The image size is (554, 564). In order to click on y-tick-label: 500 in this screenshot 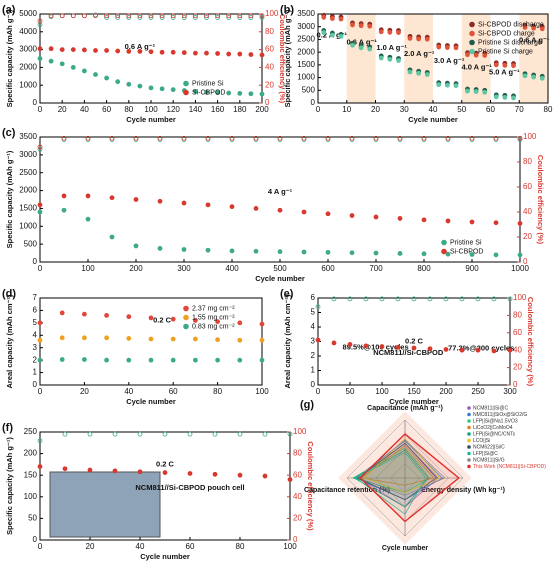, I will do `click(31, 243)`.